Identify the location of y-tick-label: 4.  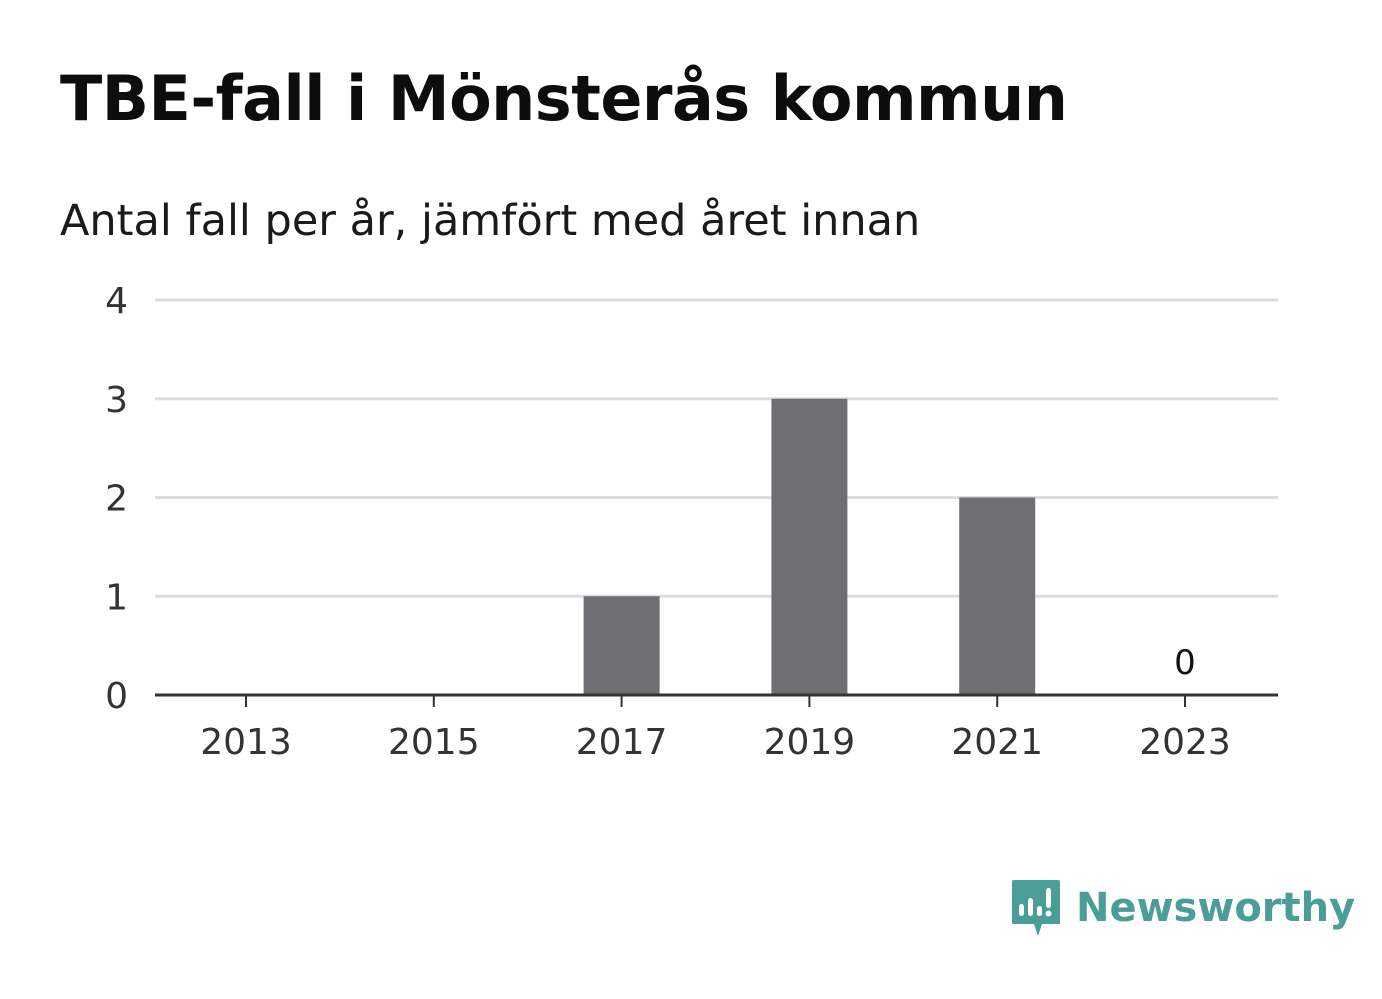
(116, 301).